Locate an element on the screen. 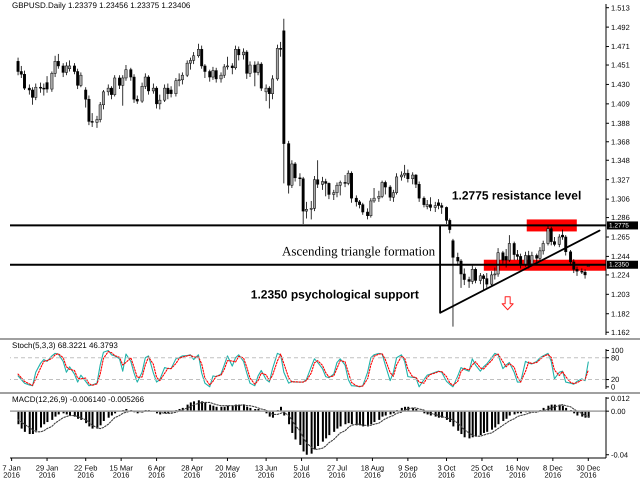 The width and height of the screenshot is (640, 480). ref-line-label: 1.2775 resistance level is located at coordinates (517, 195).